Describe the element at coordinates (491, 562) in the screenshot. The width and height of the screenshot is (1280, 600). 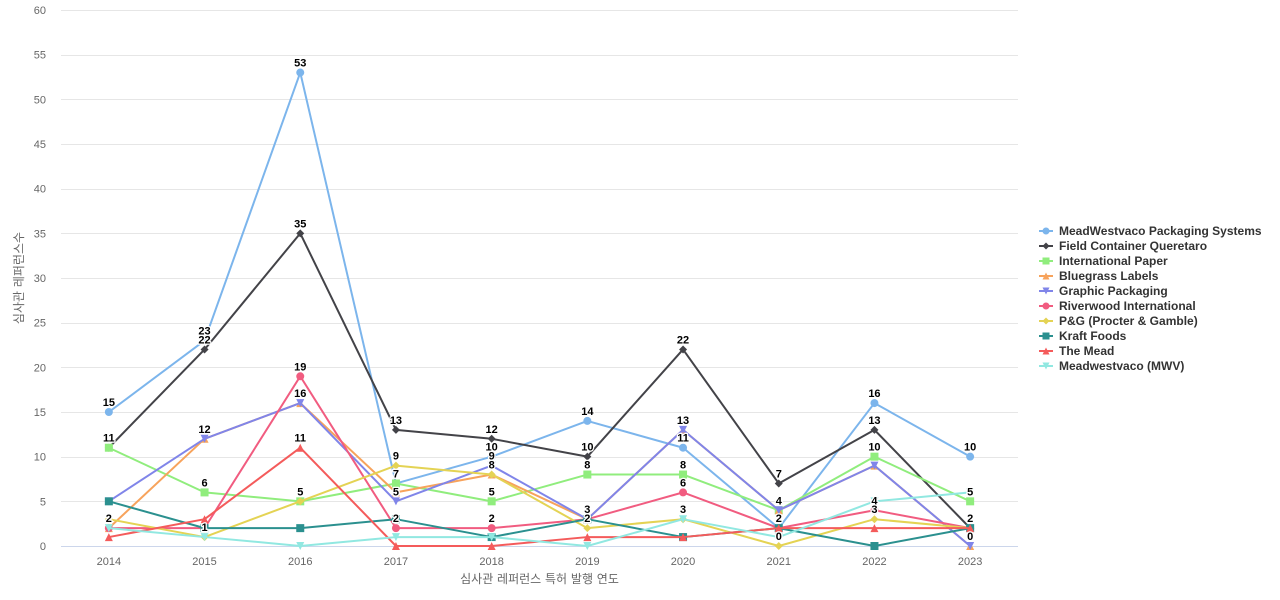
I see `x-tick-label: 2018` at that location.